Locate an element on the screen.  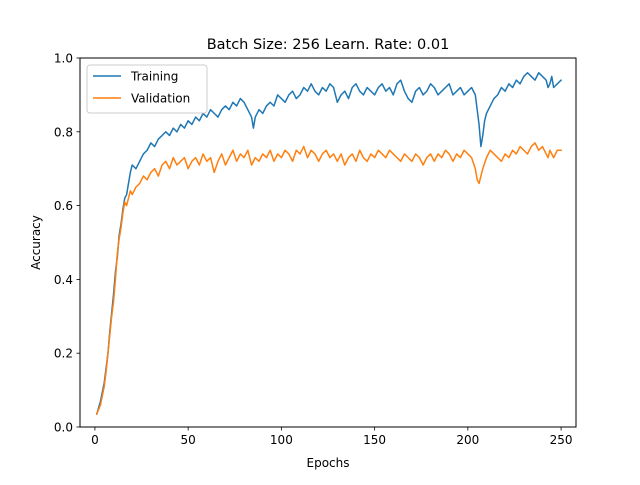
y-tick-label: 0.2 is located at coordinates (63, 354).